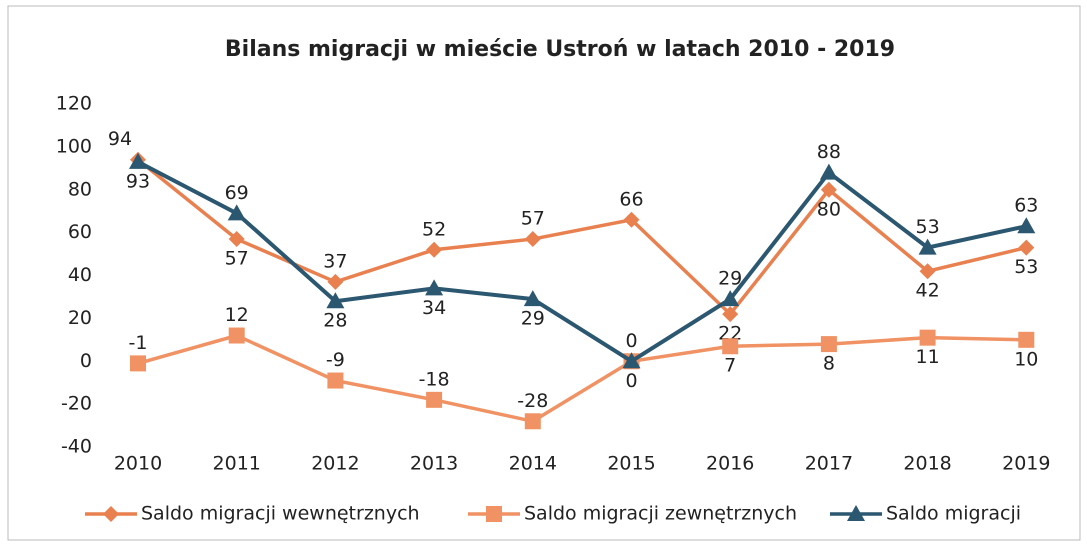 The height and width of the screenshot is (550, 1087). I want to click on data-label: 94, so click(120, 139).